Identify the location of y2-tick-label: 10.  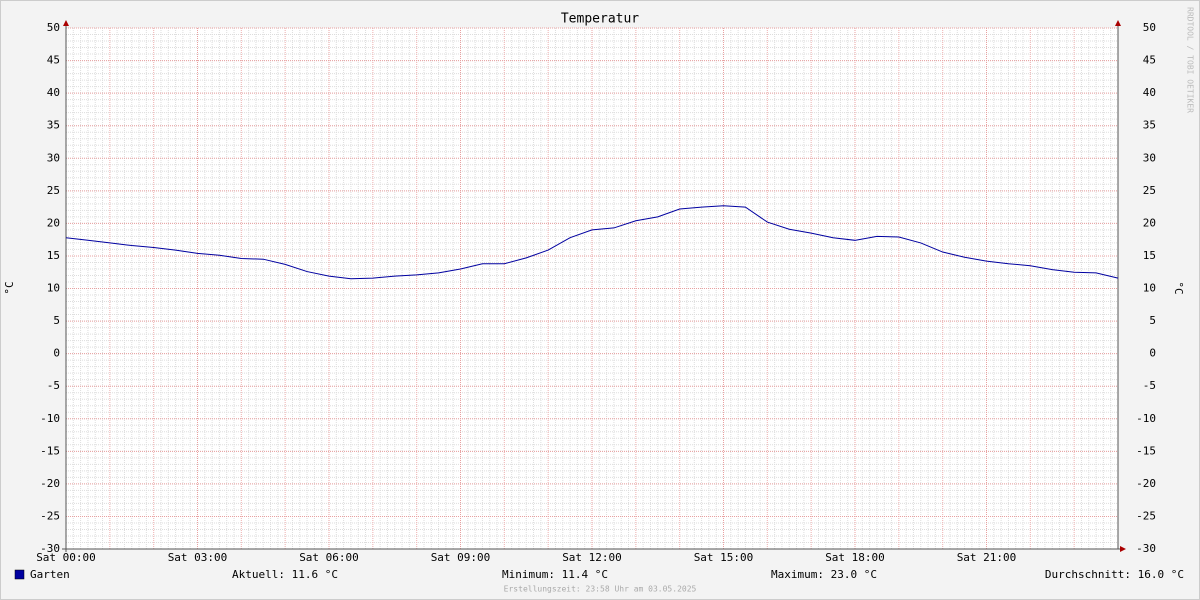
(1149, 288).